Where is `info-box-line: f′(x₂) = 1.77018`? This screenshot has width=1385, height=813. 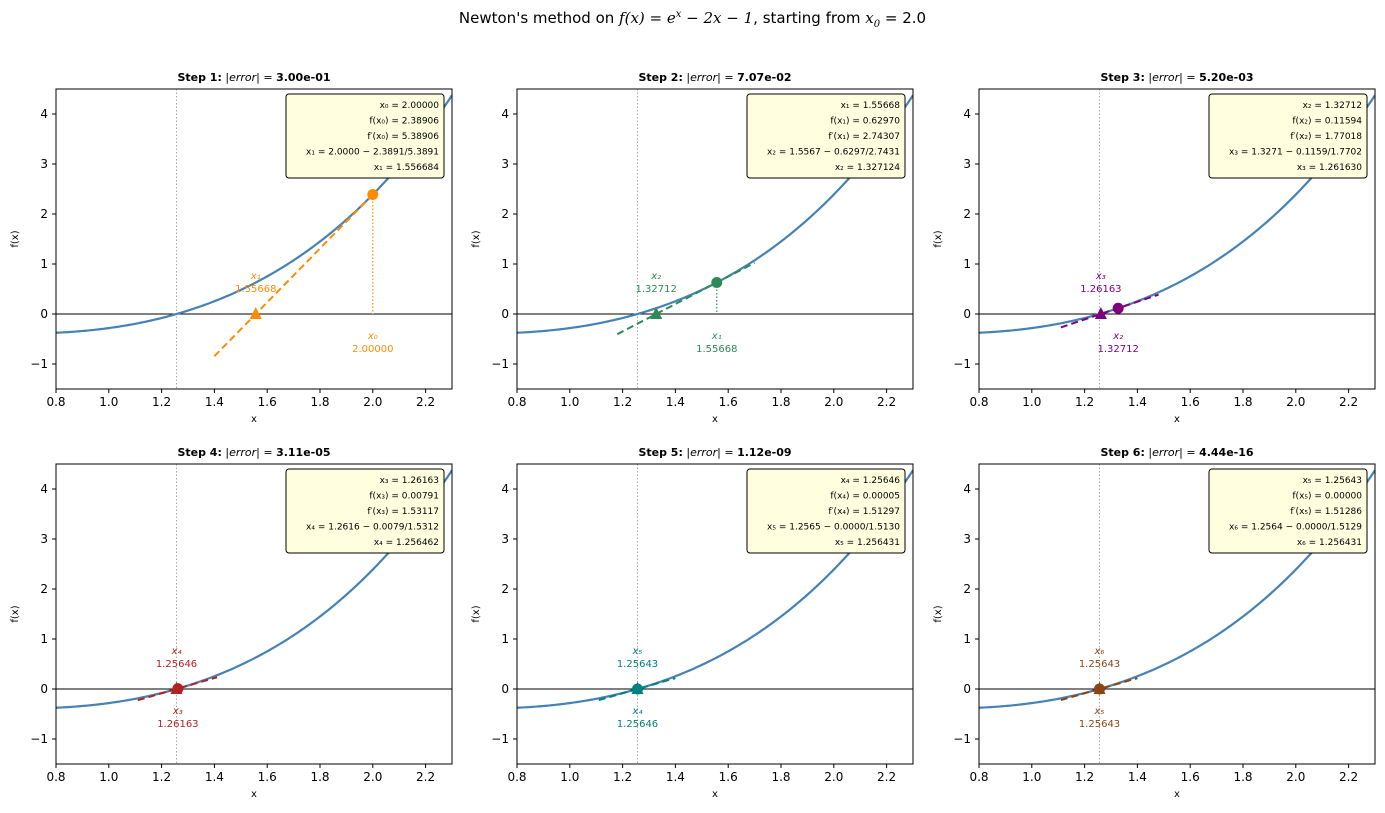
info-box-line: f′(x₂) = 1.77018 is located at coordinates (1326, 137).